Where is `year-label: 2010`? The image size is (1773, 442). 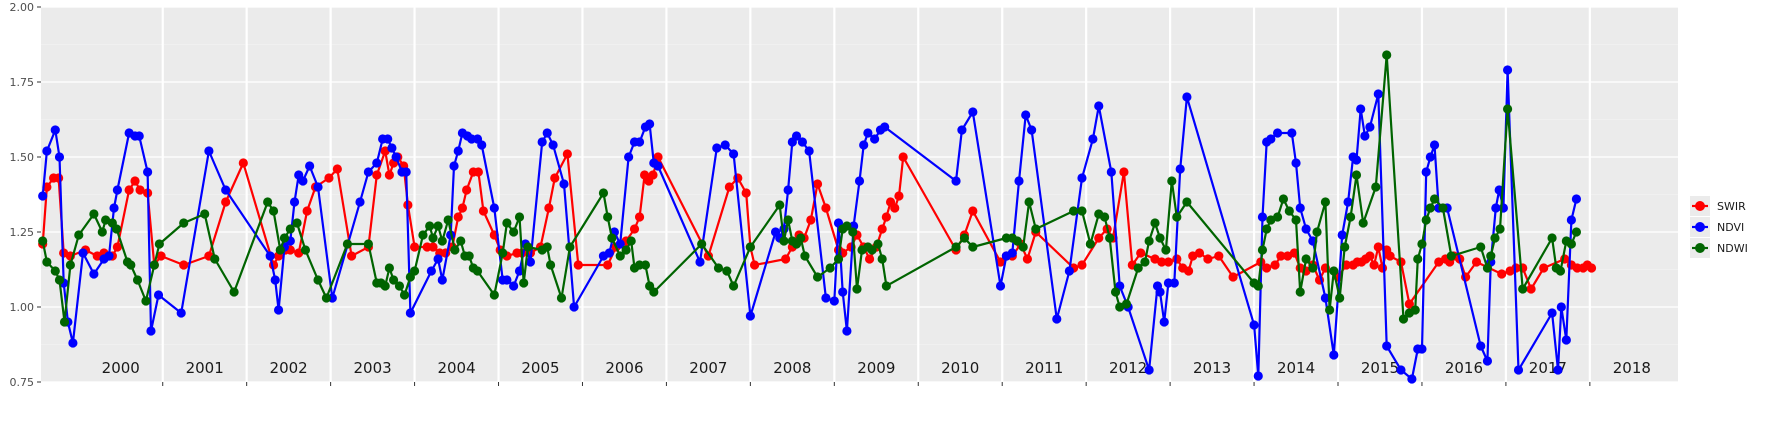
year-label: 2010 is located at coordinates (960, 368).